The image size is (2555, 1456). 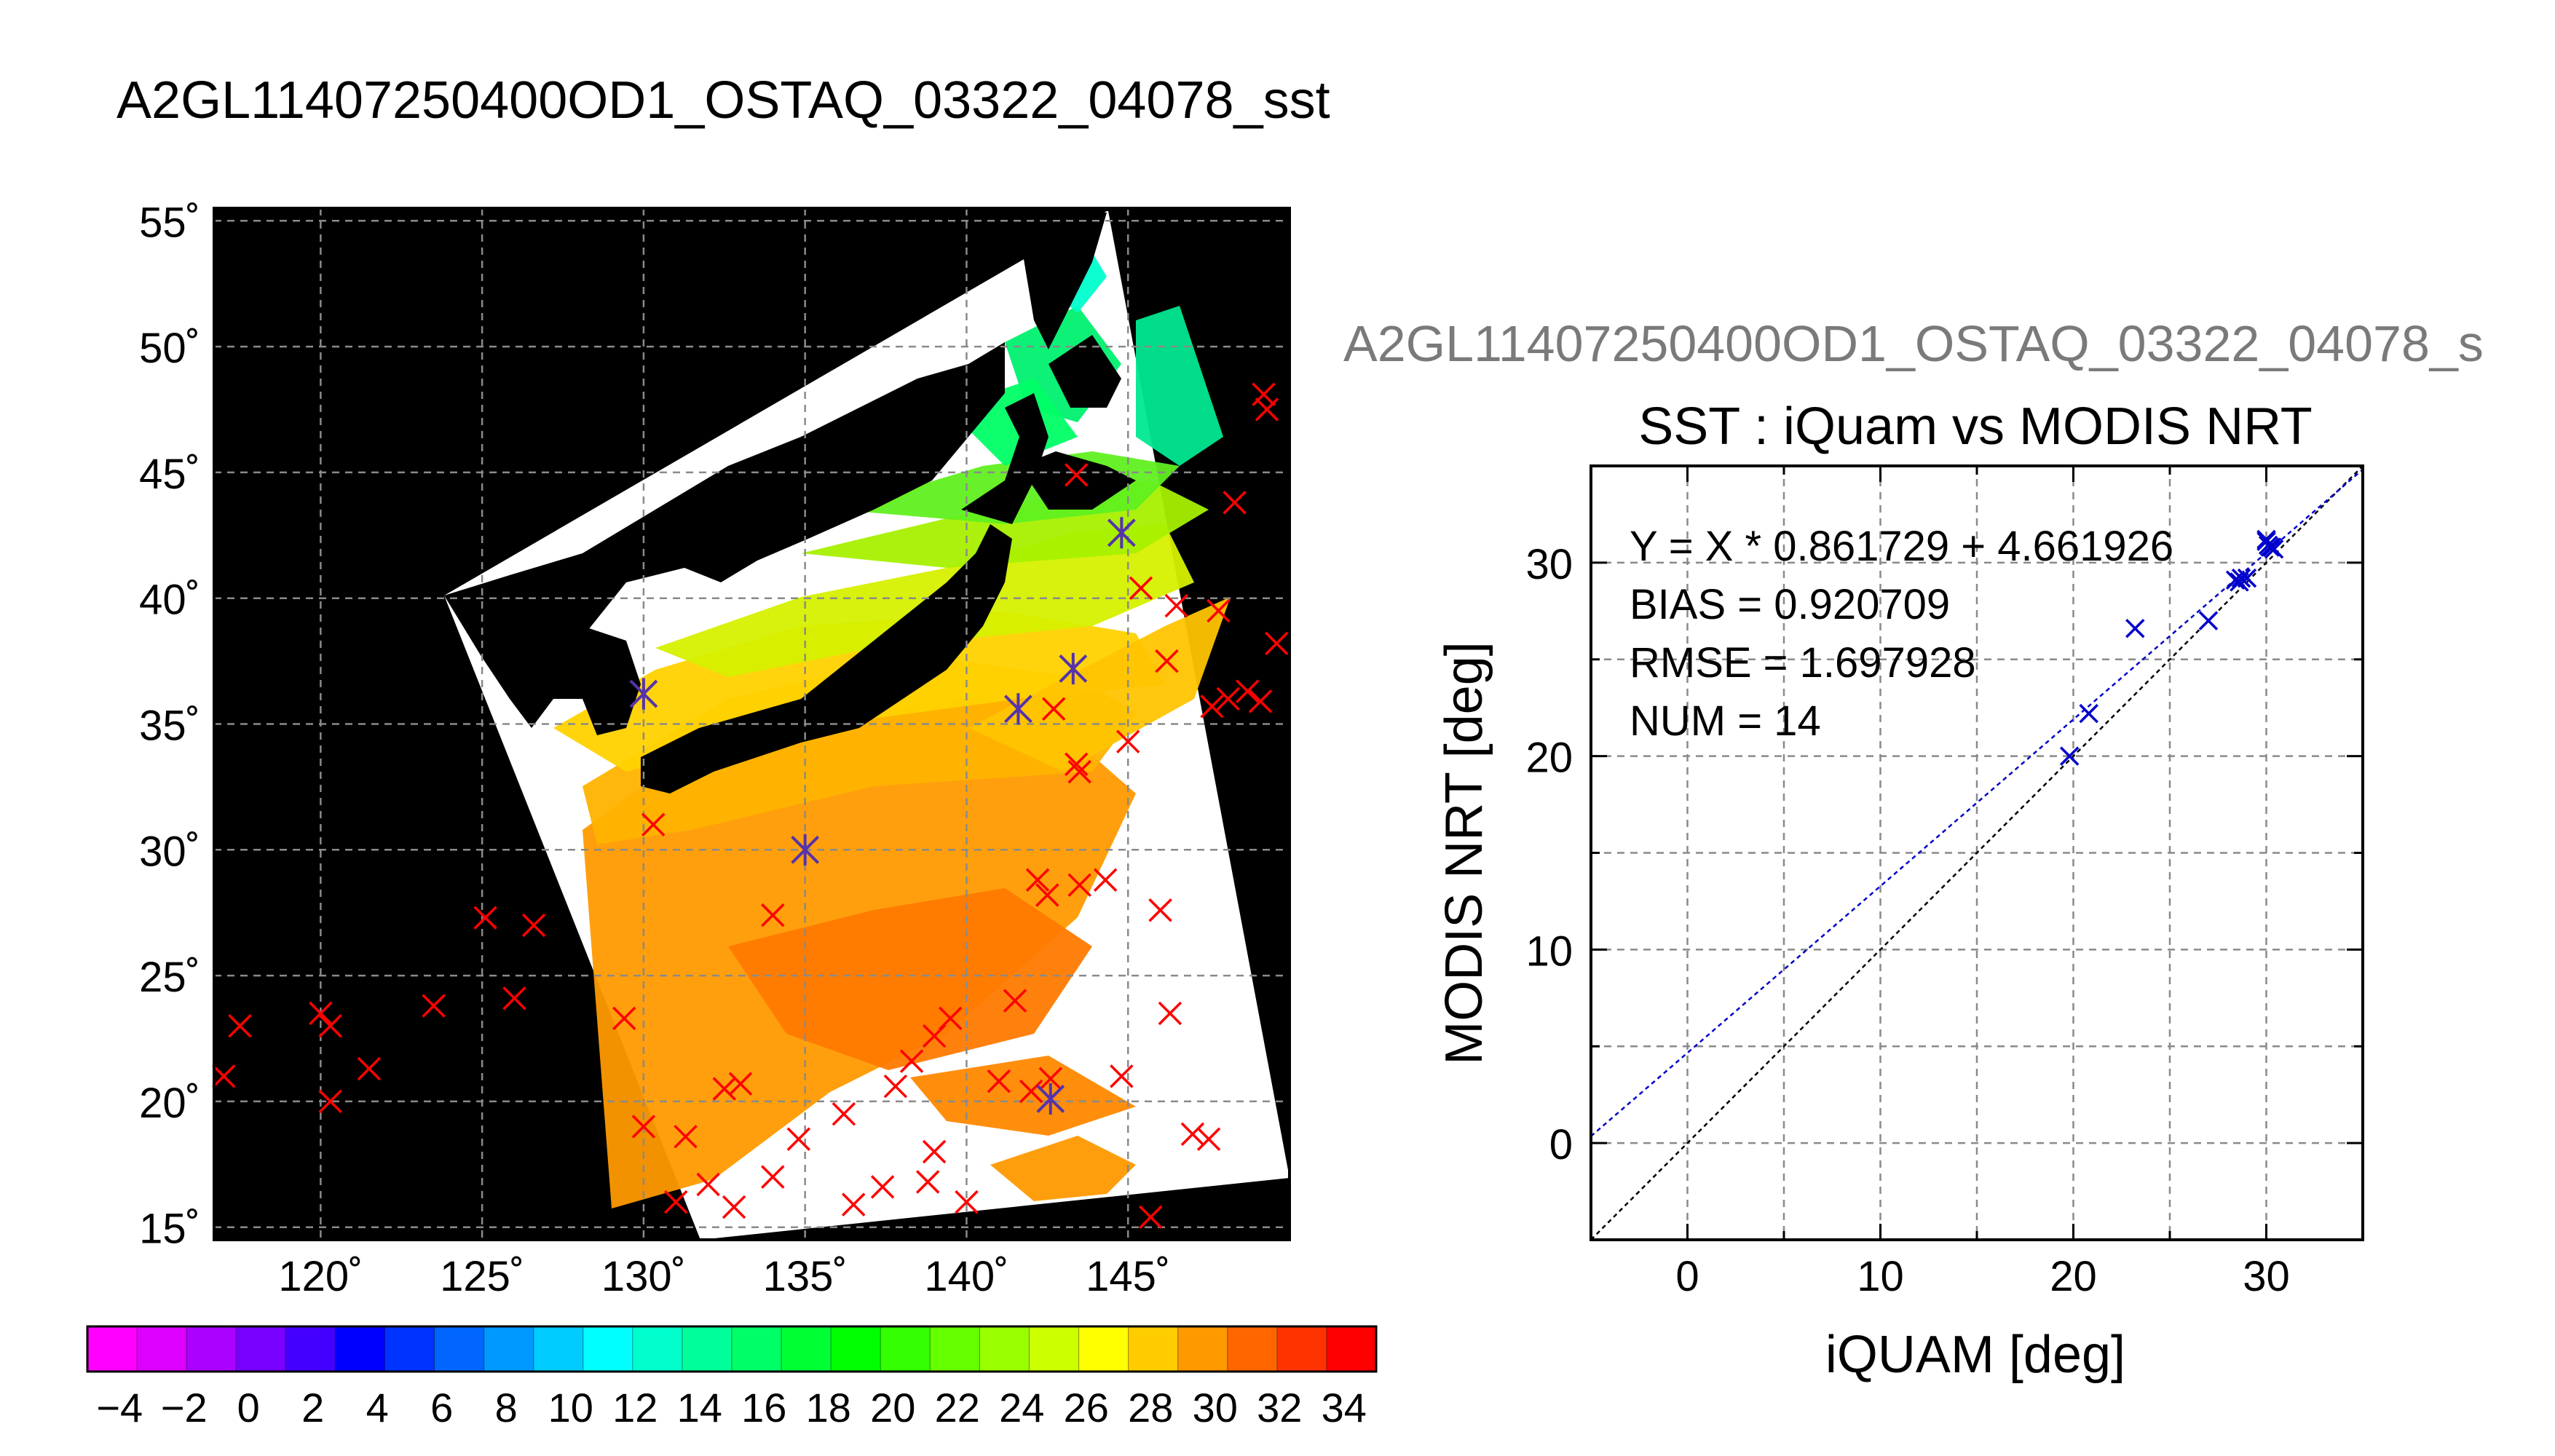 What do you see at coordinates (731, 1408) in the screenshot?
I see `colorbar-tick-labels: −4 −2 0 2 4 6 8 10 12 14 16 18 20 22 24 26 28 30 32 34` at bounding box center [731, 1408].